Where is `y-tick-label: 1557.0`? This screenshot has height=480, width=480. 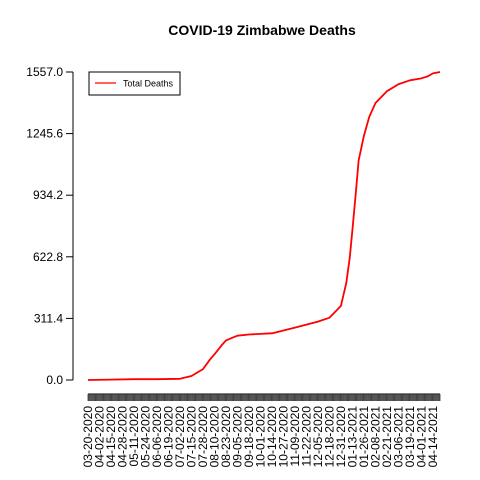 y-tick-label: 1557.0 is located at coordinates (44, 72).